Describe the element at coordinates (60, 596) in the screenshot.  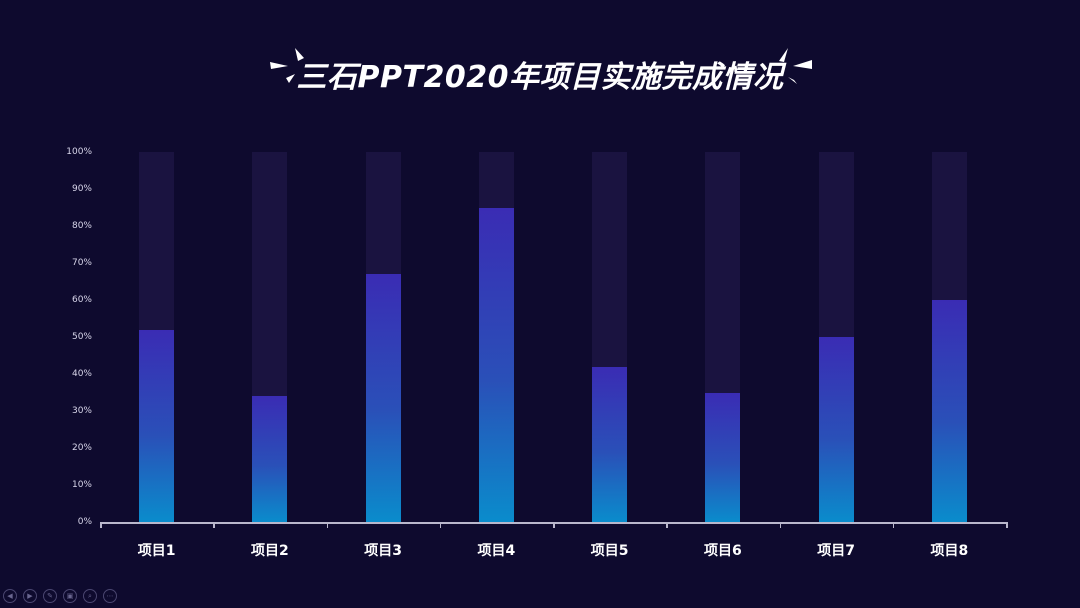
I see `slideshow-controls: ◀ ▶ ✎ ▣ ⌕ ⋯` at that location.